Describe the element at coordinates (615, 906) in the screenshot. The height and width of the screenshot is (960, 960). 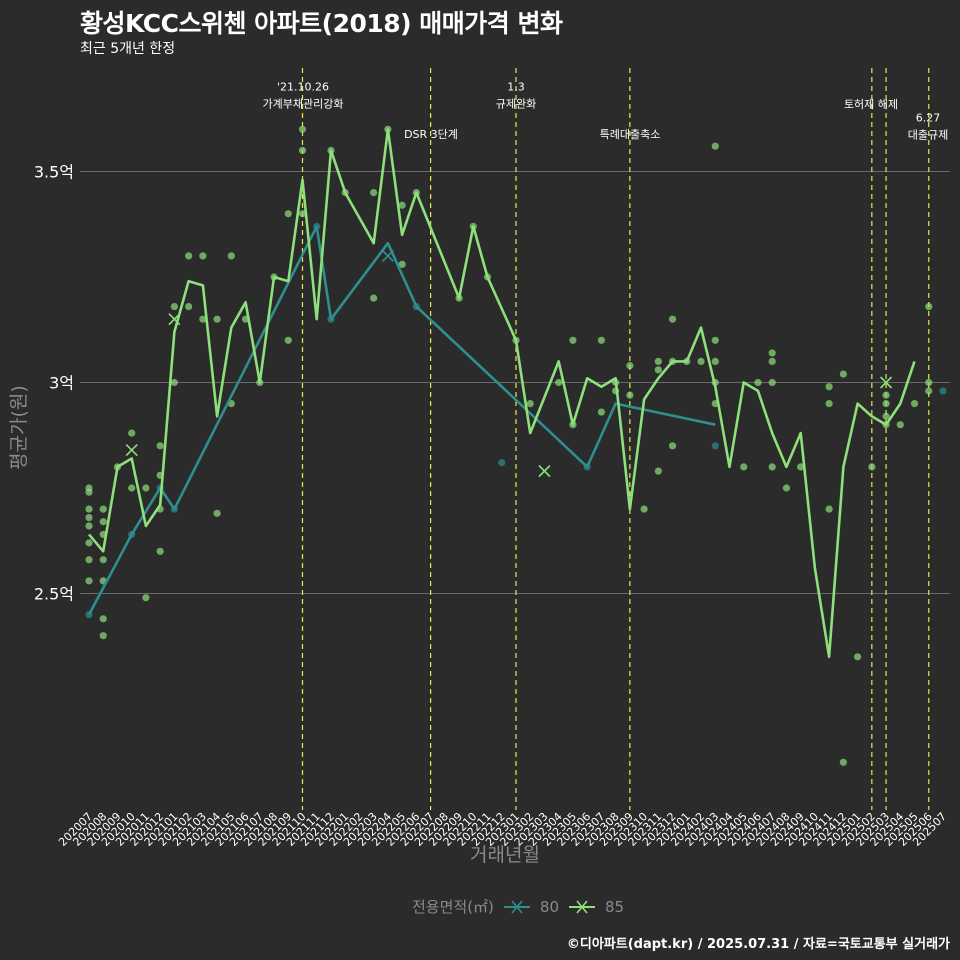
I see `legend-label-85: 85` at that location.